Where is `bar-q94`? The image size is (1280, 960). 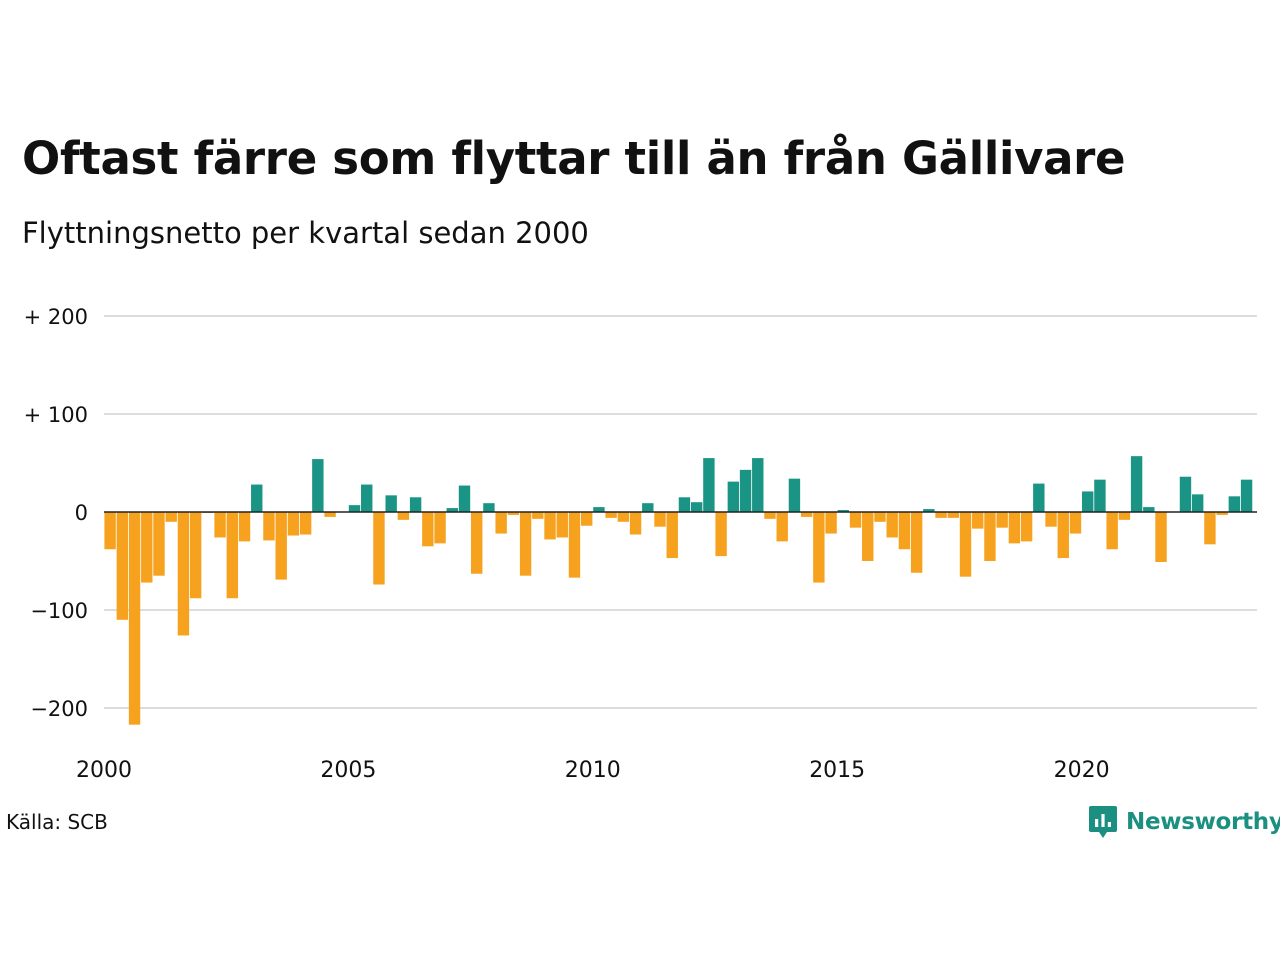
bar-q94 is located at coordinates (1246, 495).